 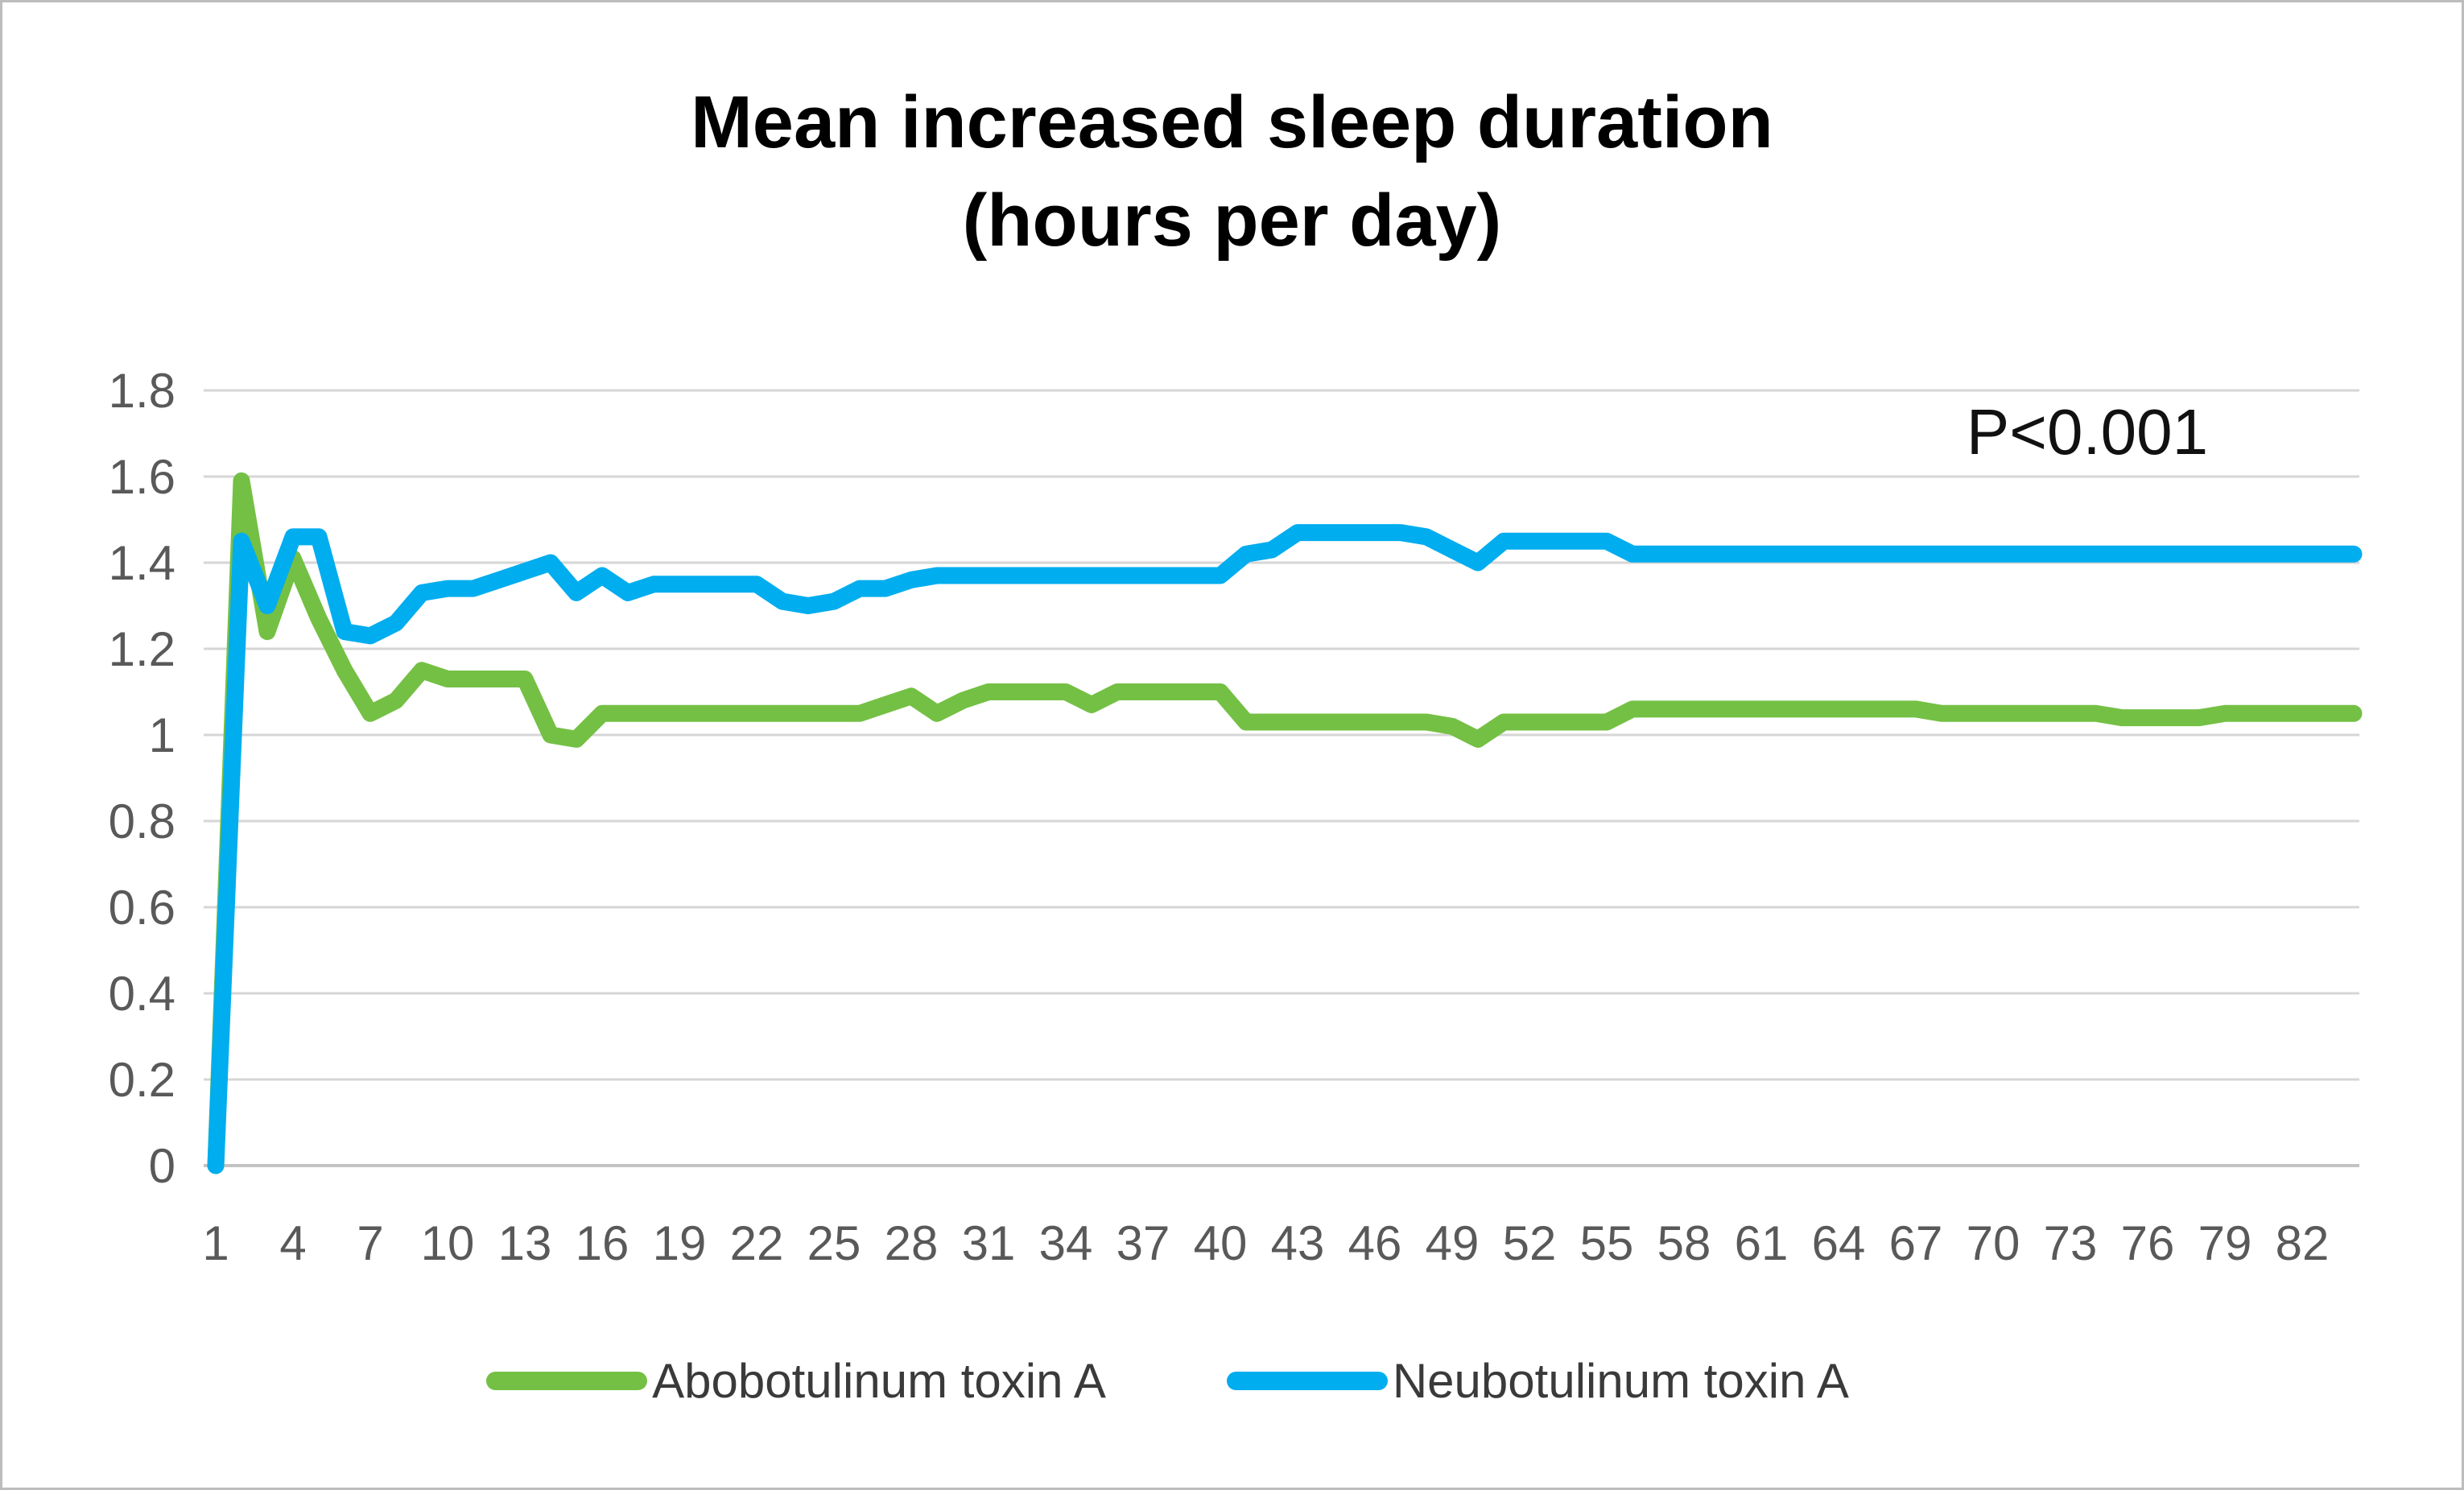 What do you see at coordinates (1143, 1243) in the screenshot?
I see `x-tick-label: 37` at bounding box center [1143, 1243].